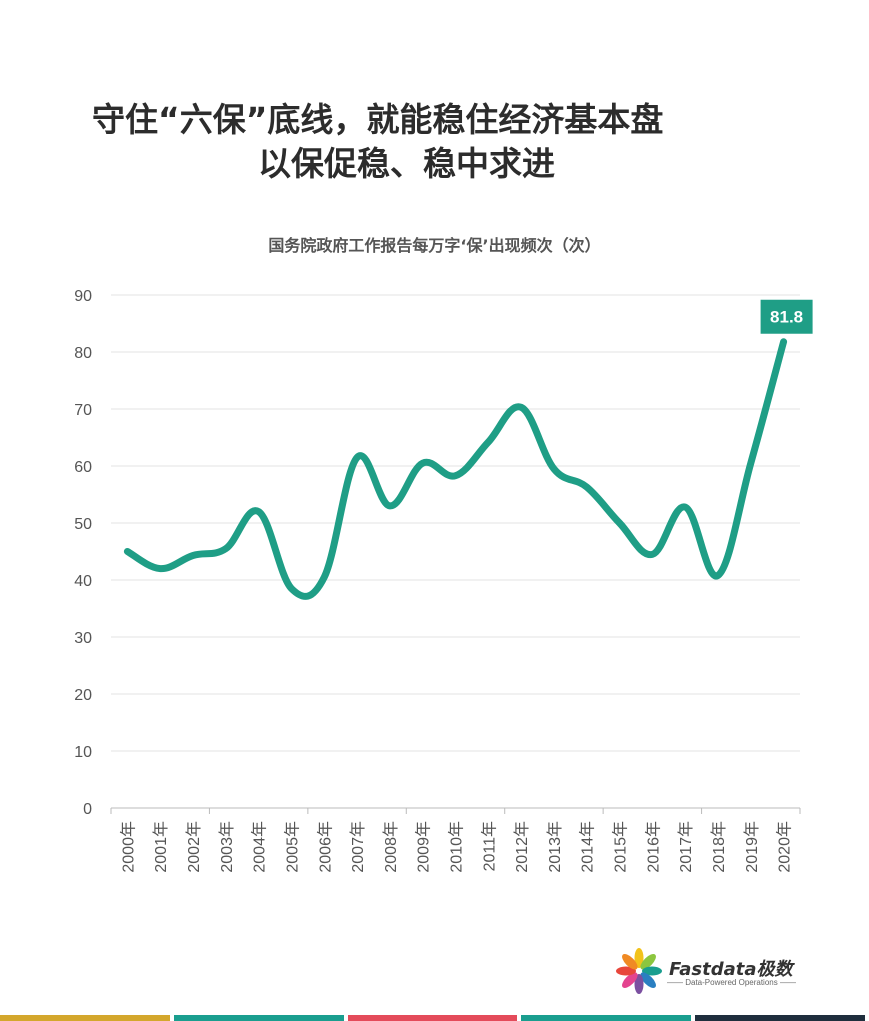  I want to click on x-tick-label: 2006年, so click(325, 847).